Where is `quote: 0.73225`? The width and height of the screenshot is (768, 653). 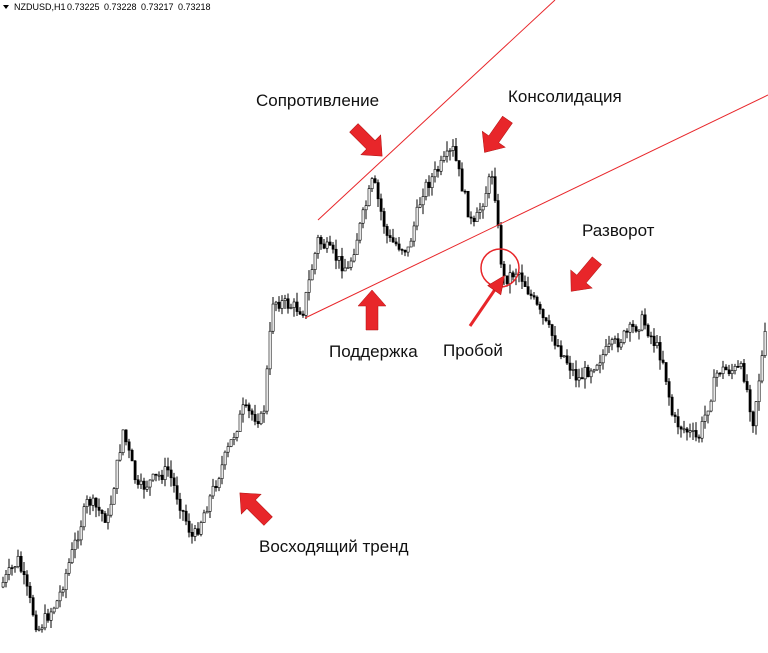
quote: 0.73225 is located at coordinates (83, 7).